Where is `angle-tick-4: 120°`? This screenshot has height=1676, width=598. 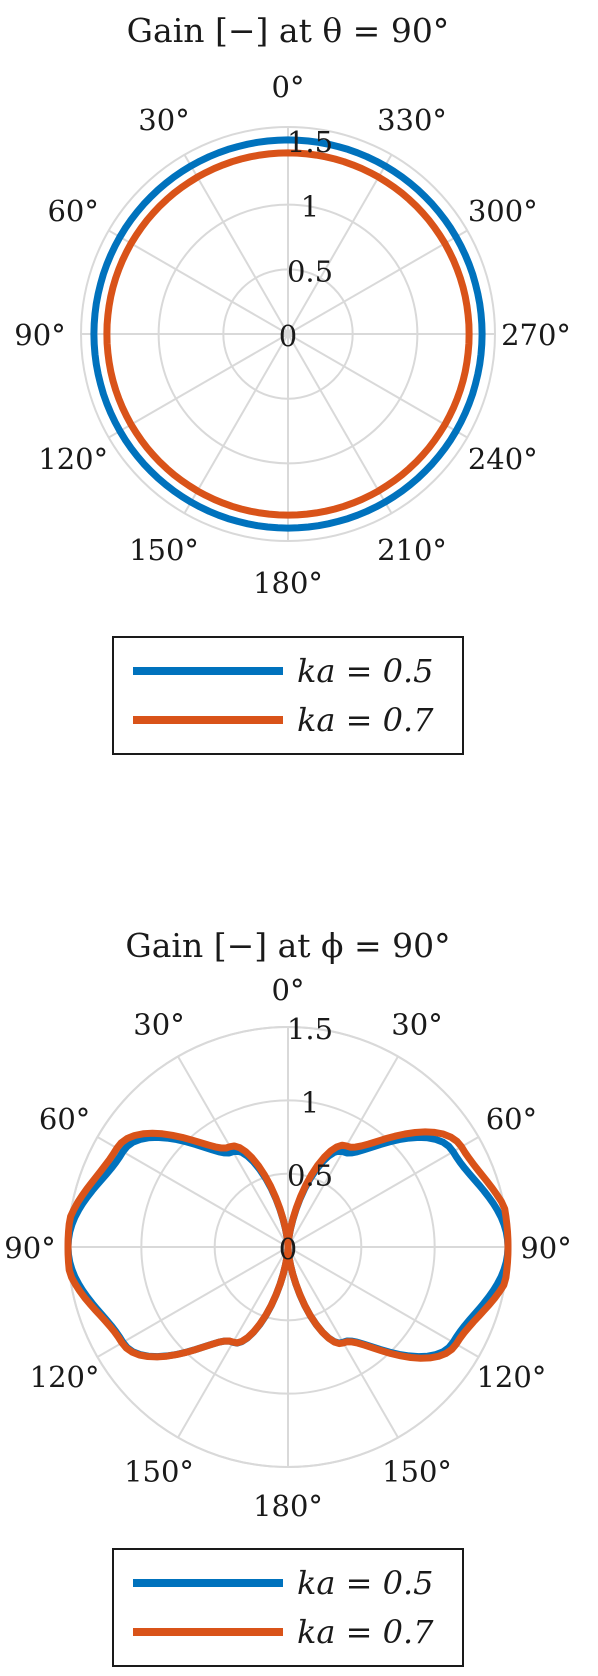
angle-tick-4: 120° is located at coordinates (511, 1377).